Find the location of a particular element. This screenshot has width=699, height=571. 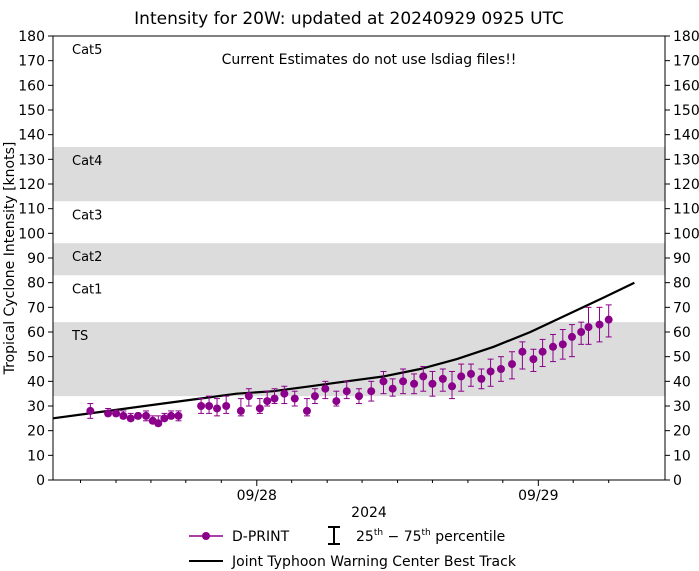

y-tick-label-left: 70 is located at coordinates (36, 308).